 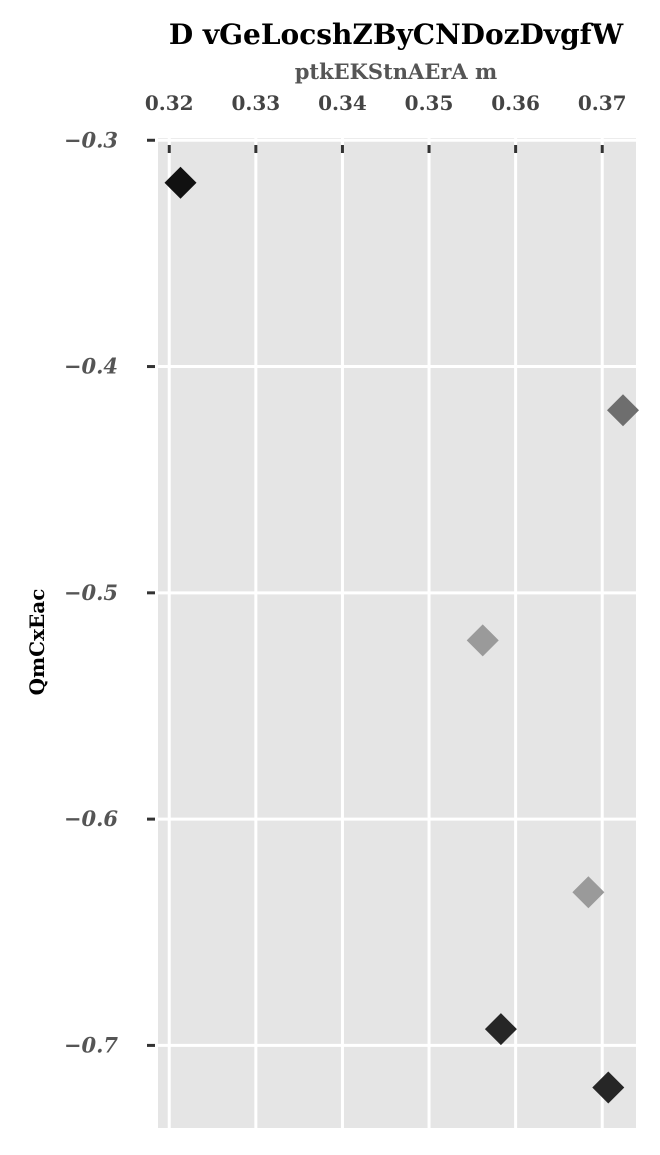 What do you see at coordinates (255, 103) in the screenshot?
I see `x-tick-label: 0.33` at bounding box center [255, 103].